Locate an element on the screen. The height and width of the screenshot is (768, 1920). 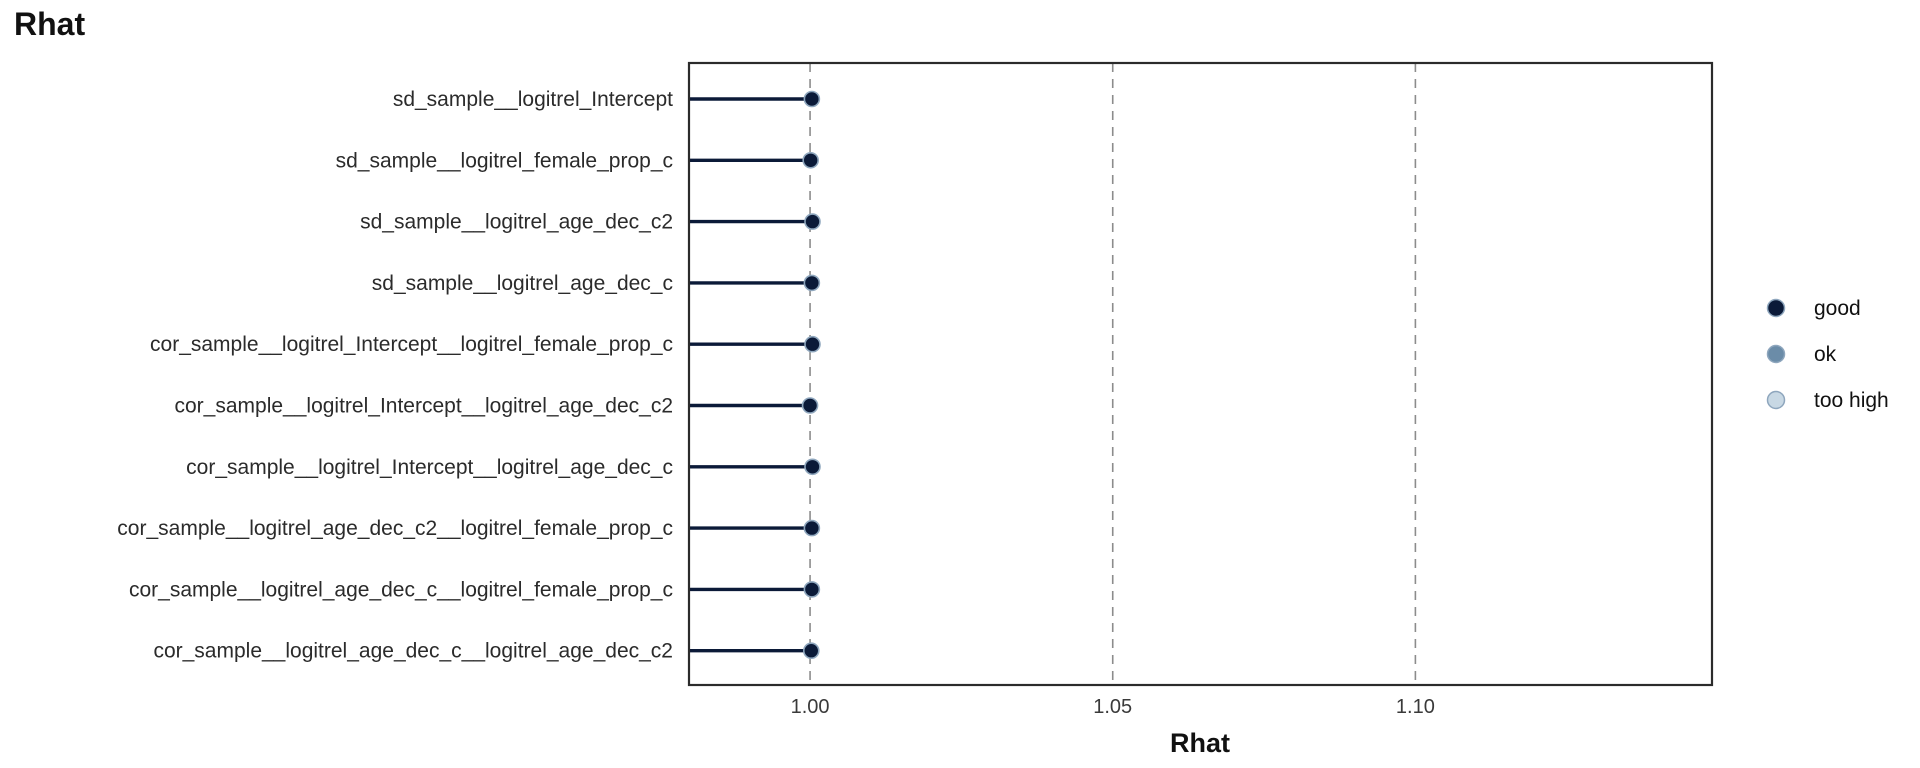
legend-label: too high is located at coordinates (1851, 400).